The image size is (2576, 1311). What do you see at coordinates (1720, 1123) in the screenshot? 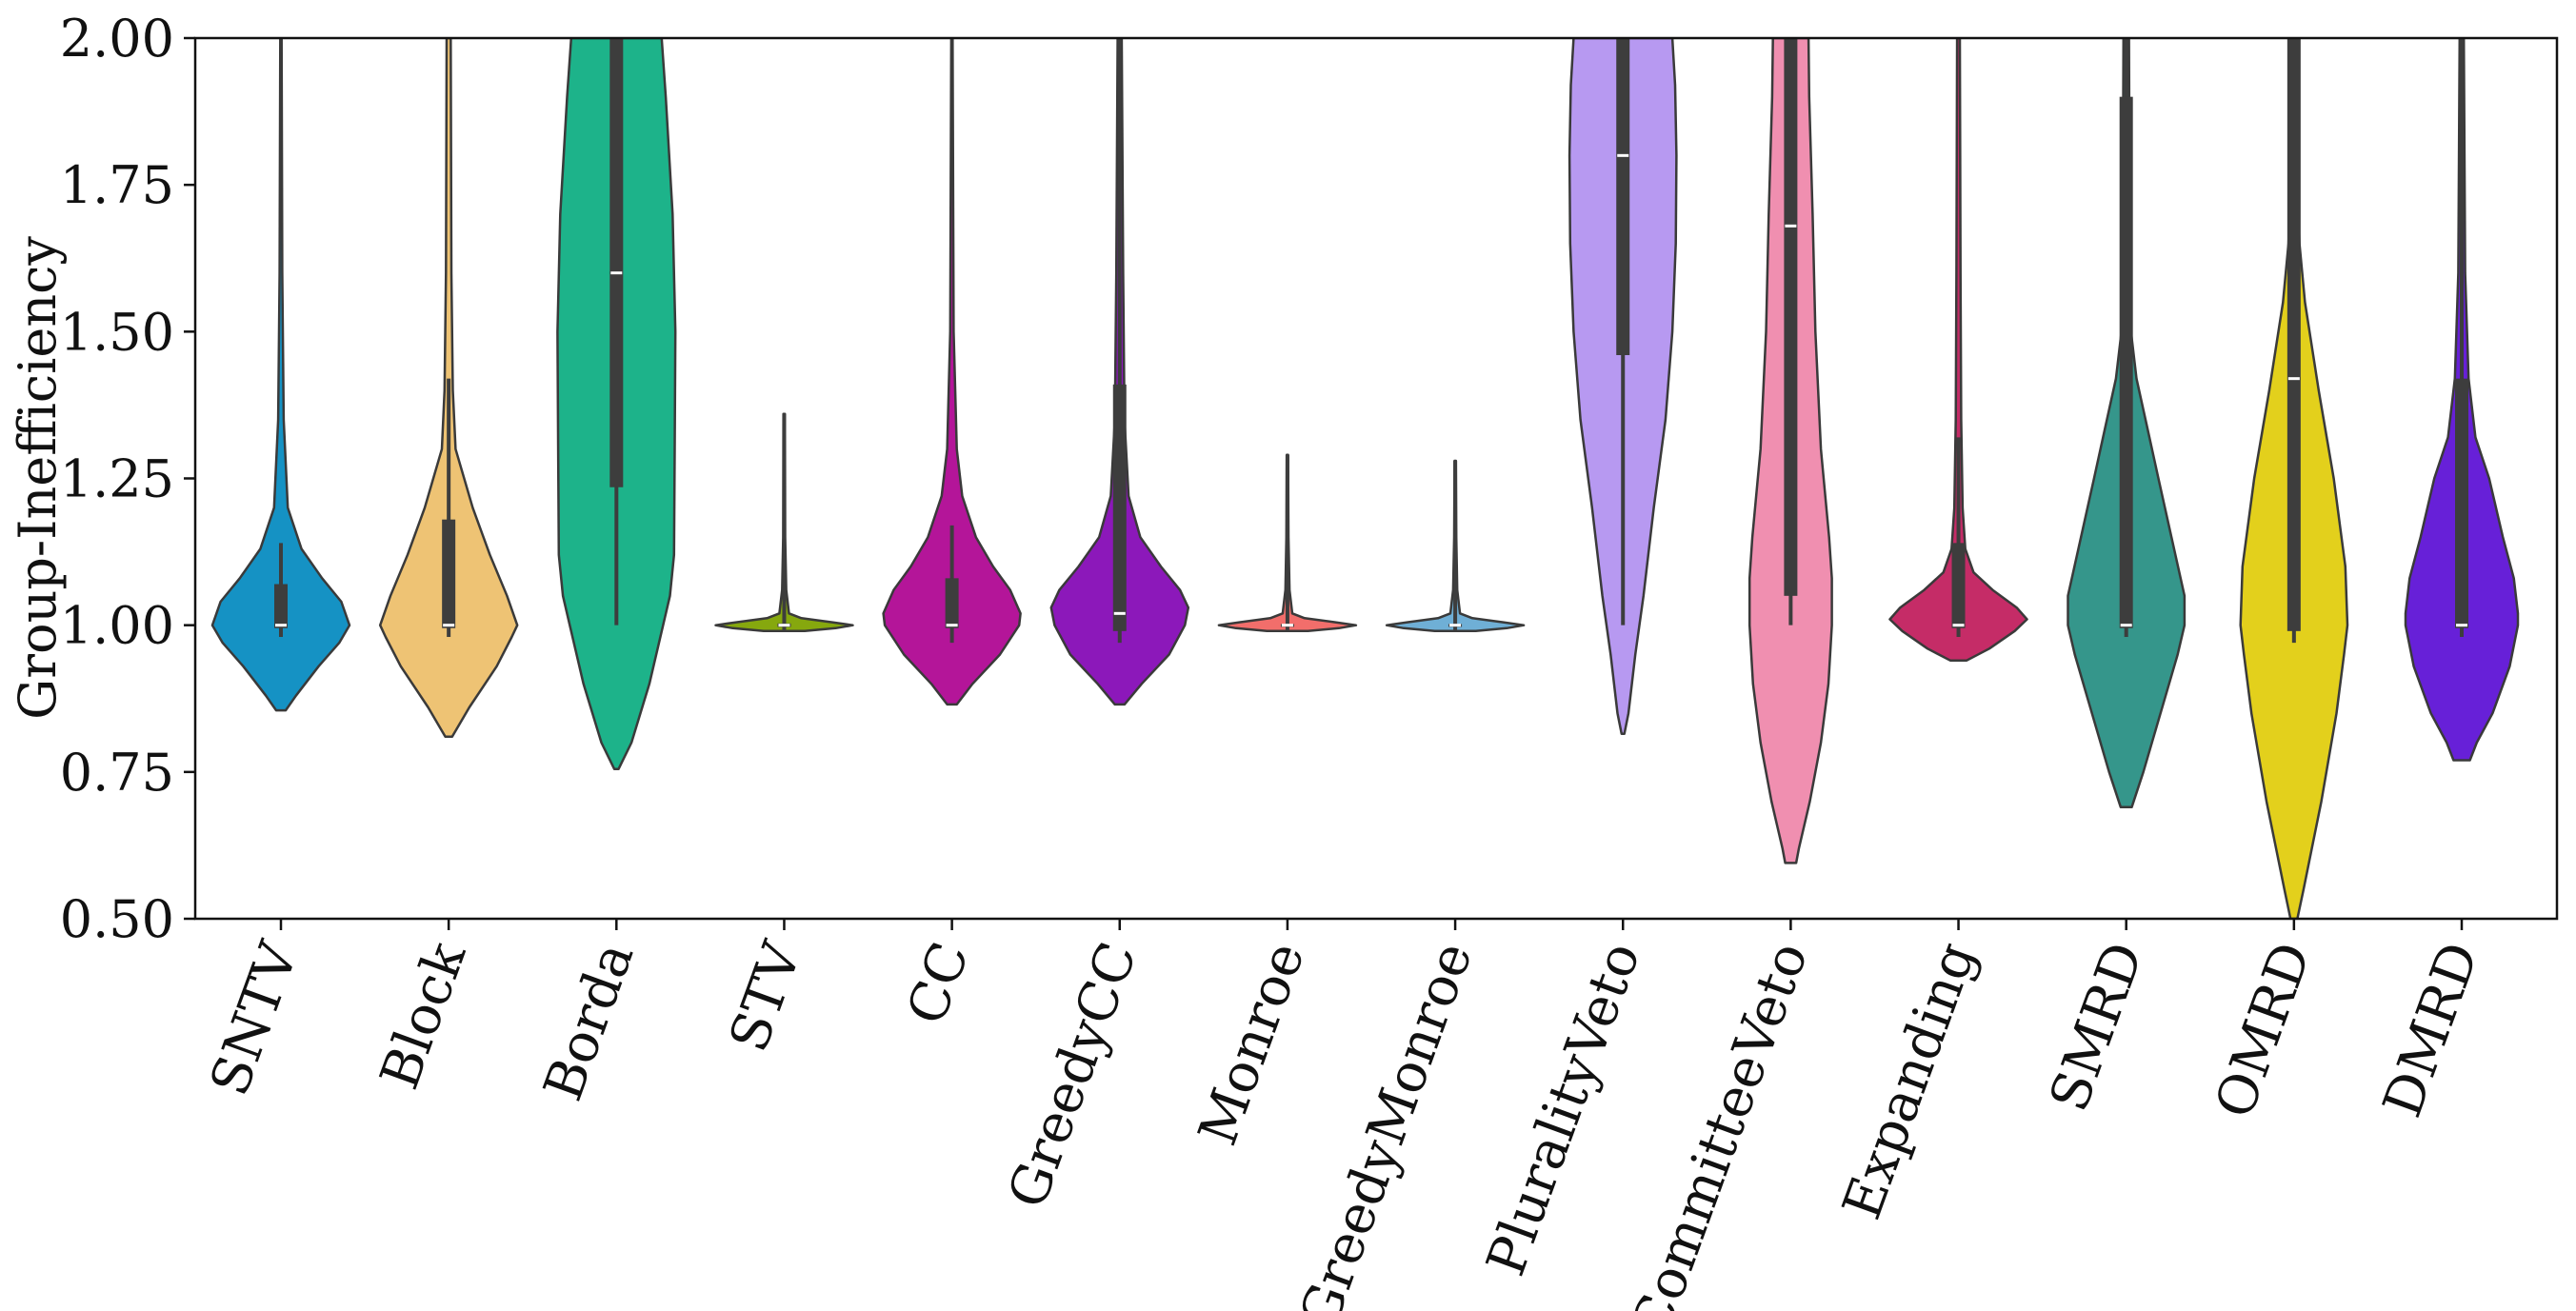
I see `x-tick-label: CommitteeVeto` at bounding box center [1720, 1123].